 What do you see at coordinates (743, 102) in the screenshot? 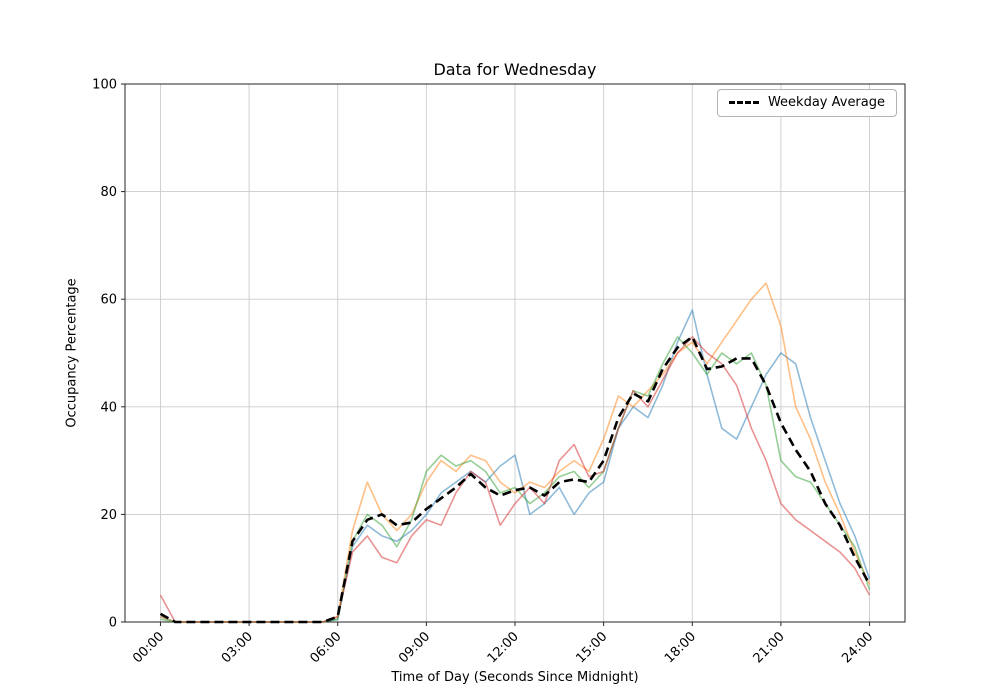
I see `dashed-line-swatch` at bounding box center [743, 102].